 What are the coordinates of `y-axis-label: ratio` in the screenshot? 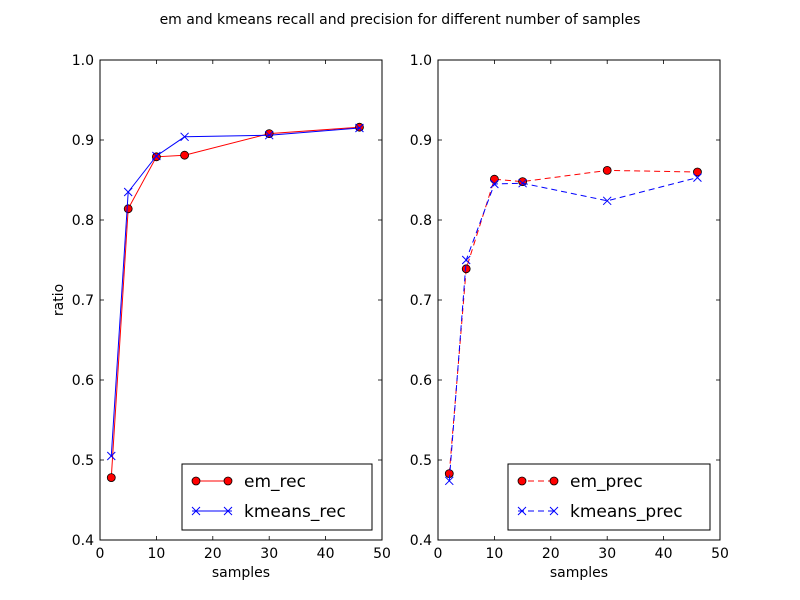 It's located at (59, 300).